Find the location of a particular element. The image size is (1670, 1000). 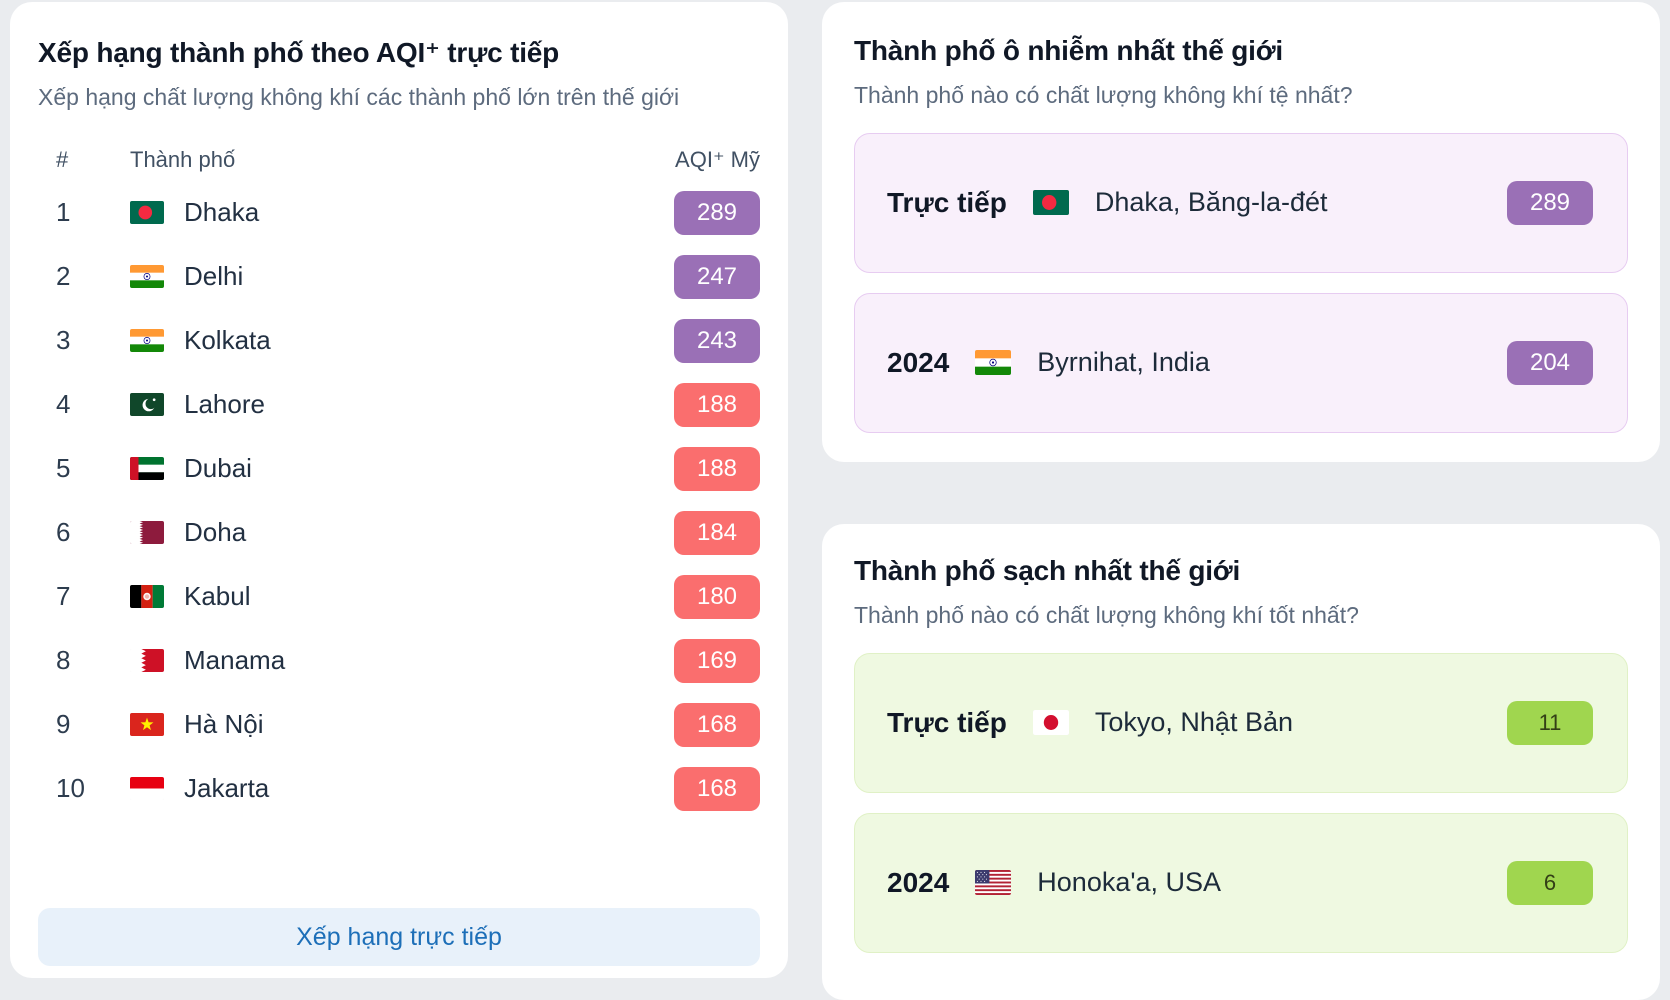

row-rank: 5 is located at coordinates (63, 468).